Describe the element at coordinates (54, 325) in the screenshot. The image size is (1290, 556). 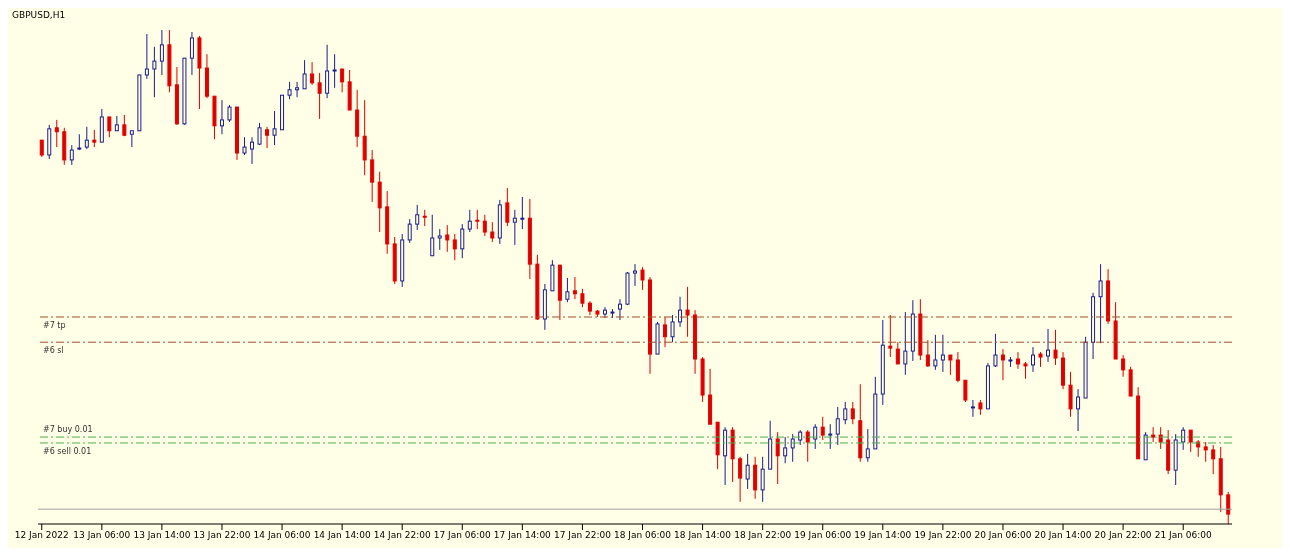
I see `ref-line-label: #7 tp` at that location.